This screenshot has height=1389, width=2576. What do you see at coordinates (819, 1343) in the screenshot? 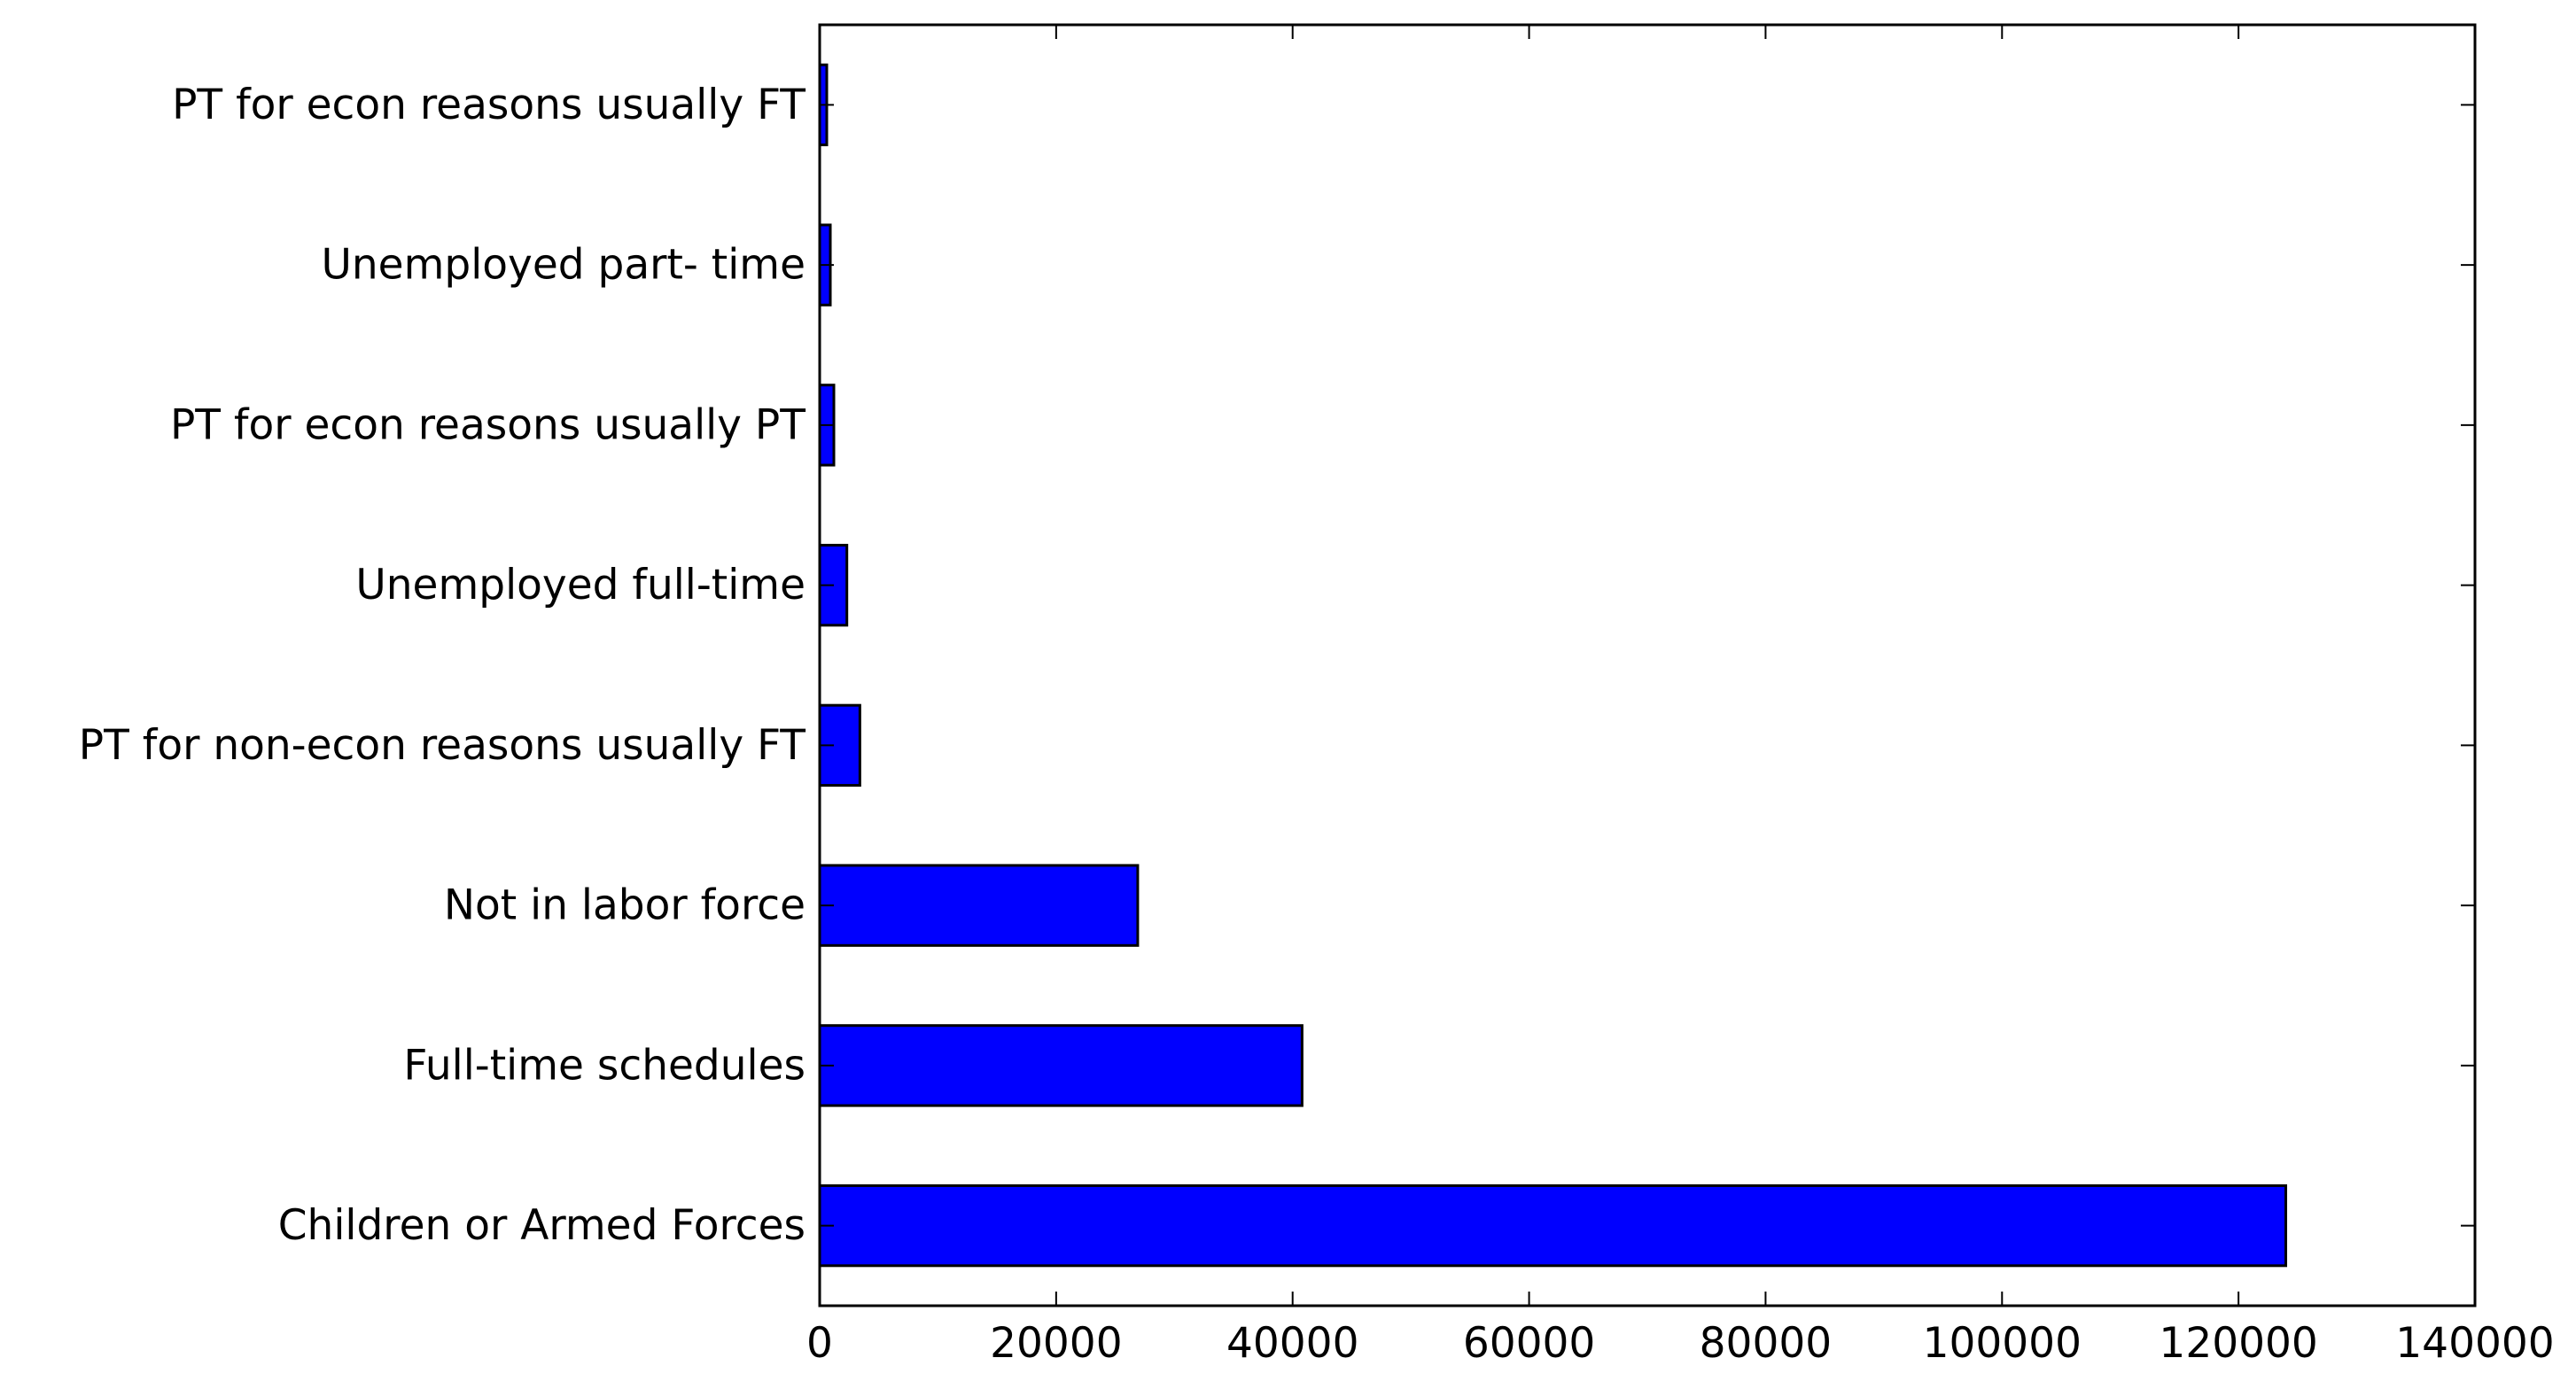
I see `x-tick-label: 0` at bounding box center [819, 1343].